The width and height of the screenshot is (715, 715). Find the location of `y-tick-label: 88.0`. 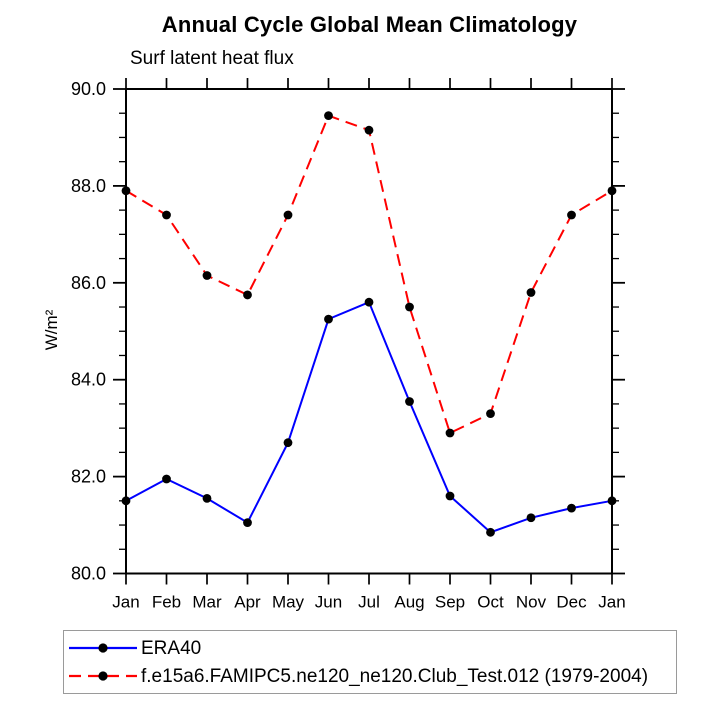

y-tick-label: 88.0 is located at coordinates (88, 186).